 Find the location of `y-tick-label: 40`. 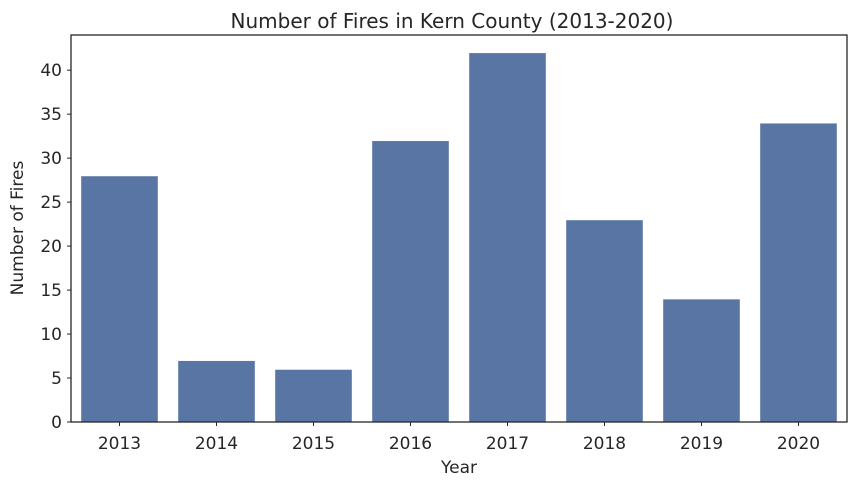

y-tick-label: 40 is located at coordinates (51, 71).